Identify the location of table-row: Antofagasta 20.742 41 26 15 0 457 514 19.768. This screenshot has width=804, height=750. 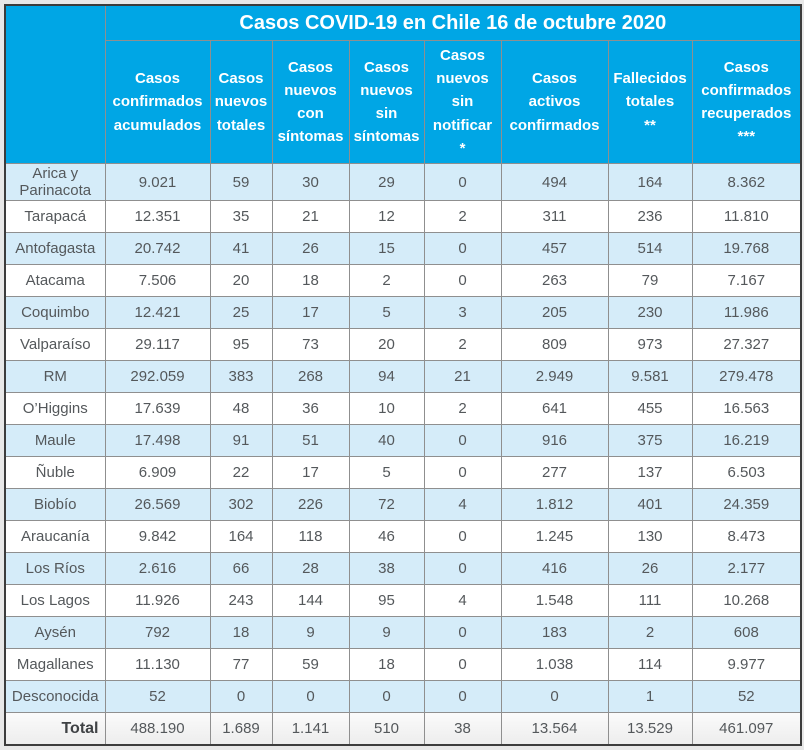
(403, 248).